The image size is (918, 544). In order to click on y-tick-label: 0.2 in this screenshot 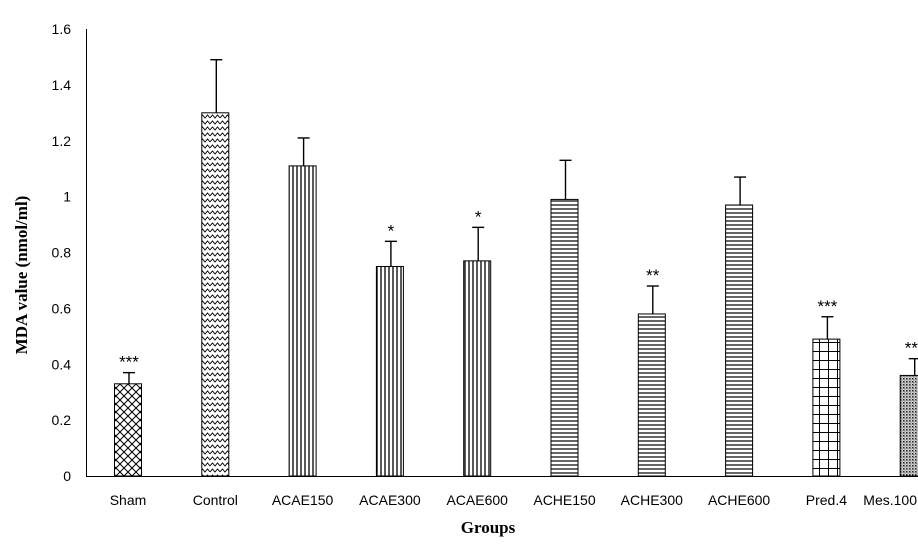, I will do `click(62, 420)`.